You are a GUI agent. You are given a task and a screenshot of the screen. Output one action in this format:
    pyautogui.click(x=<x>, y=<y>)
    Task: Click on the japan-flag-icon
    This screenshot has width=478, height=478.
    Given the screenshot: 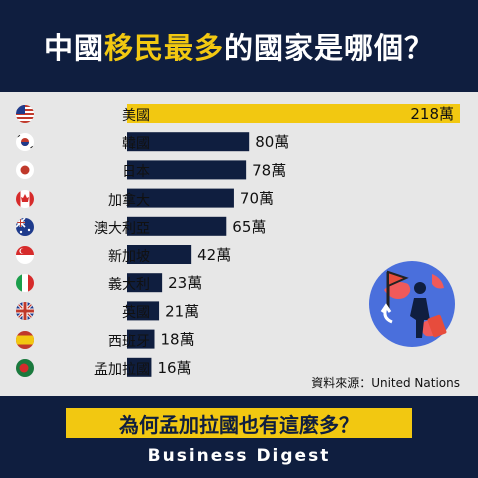 What is the action you would take?
    pyautogui.click(x=25, y=170)
    